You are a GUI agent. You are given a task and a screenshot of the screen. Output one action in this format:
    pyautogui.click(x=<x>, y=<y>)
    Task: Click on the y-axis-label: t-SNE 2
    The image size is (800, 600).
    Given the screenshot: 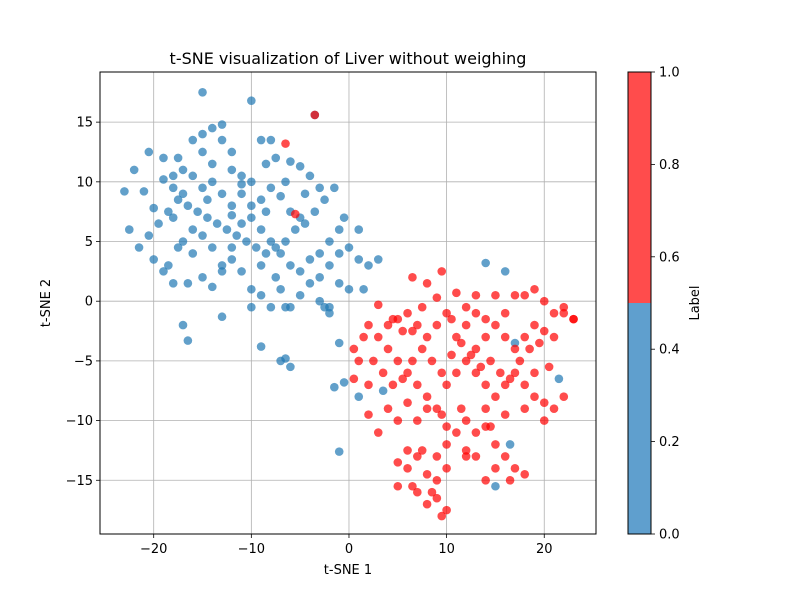 What is the action you would take?
    pyautogui.click(x=46, y=303)
    